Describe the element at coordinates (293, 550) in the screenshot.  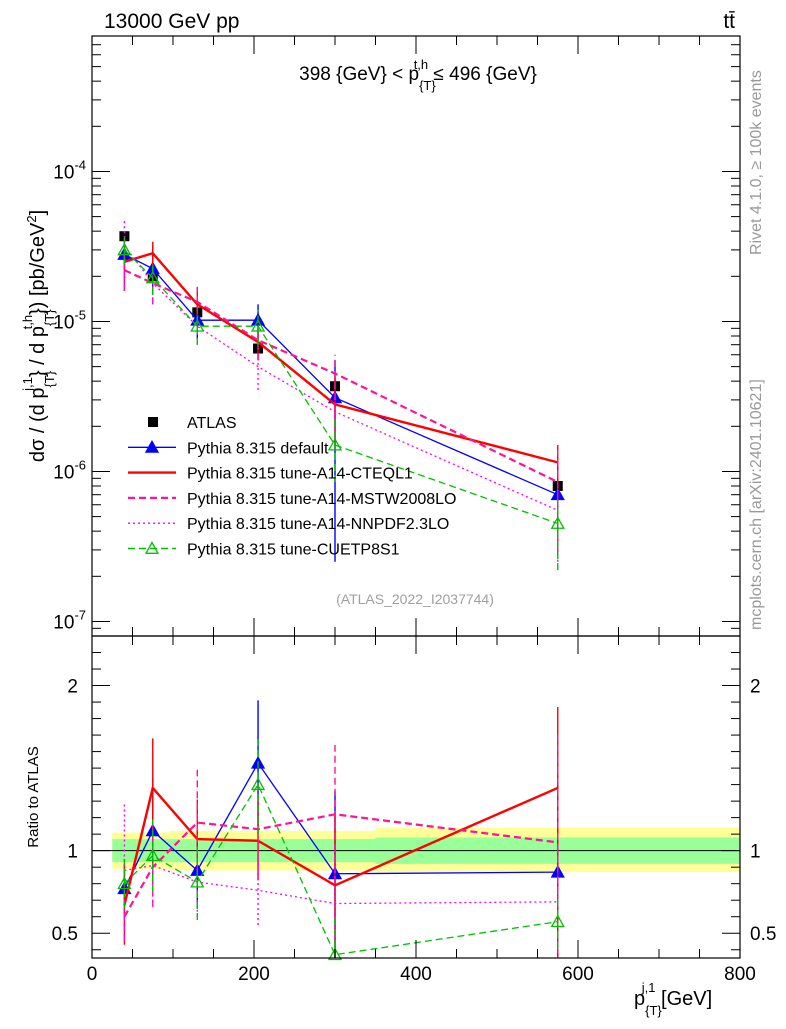
I see `legend-label: Pythia 8.315 tune-CUETP8S1` at that location.